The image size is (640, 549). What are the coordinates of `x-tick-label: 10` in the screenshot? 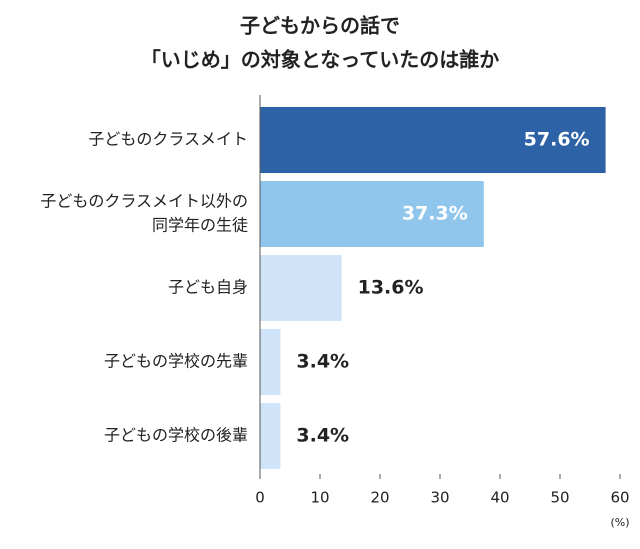 It's located at (319, 498).